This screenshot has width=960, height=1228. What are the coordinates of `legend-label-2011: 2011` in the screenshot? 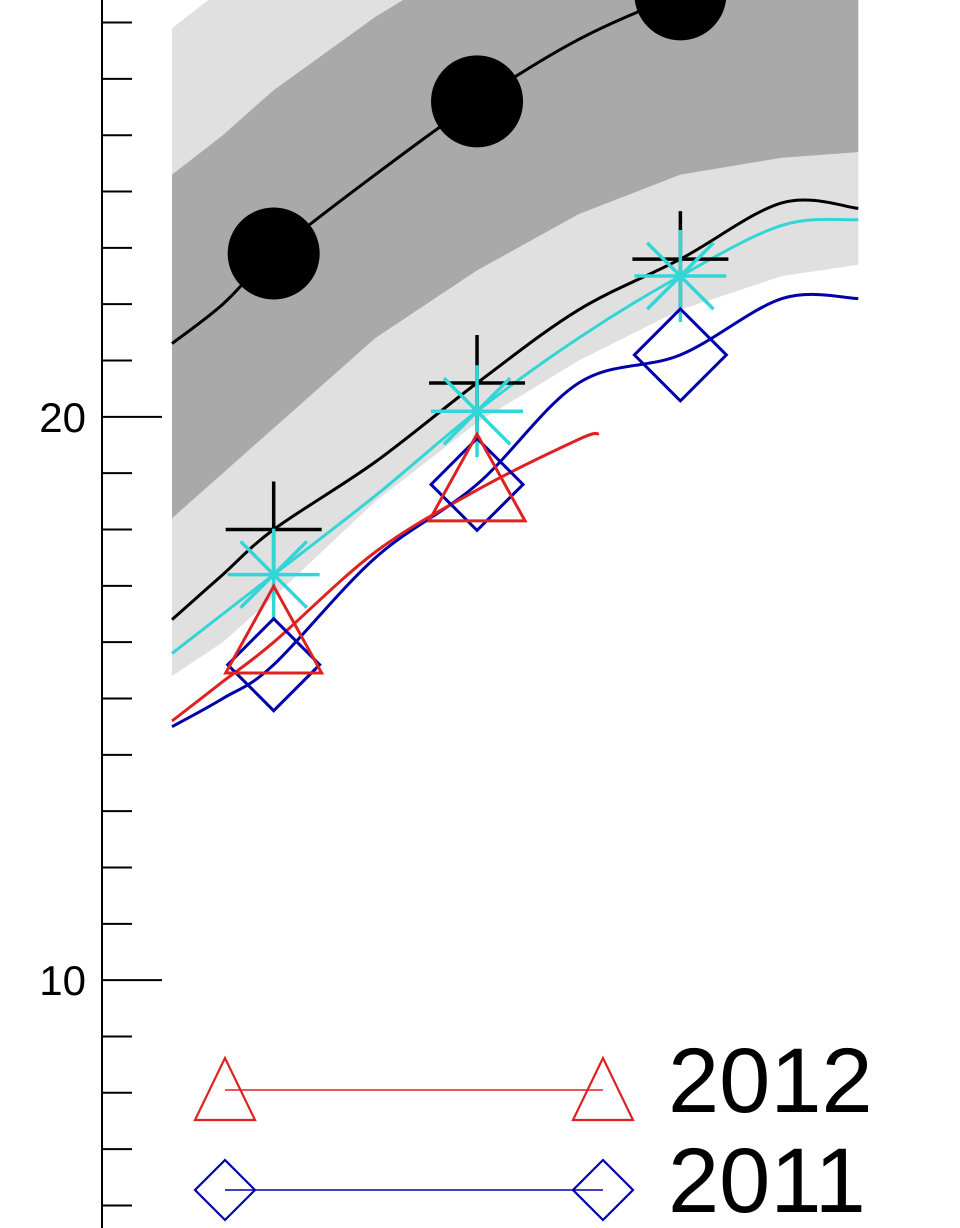 It's located at (767, 1179).